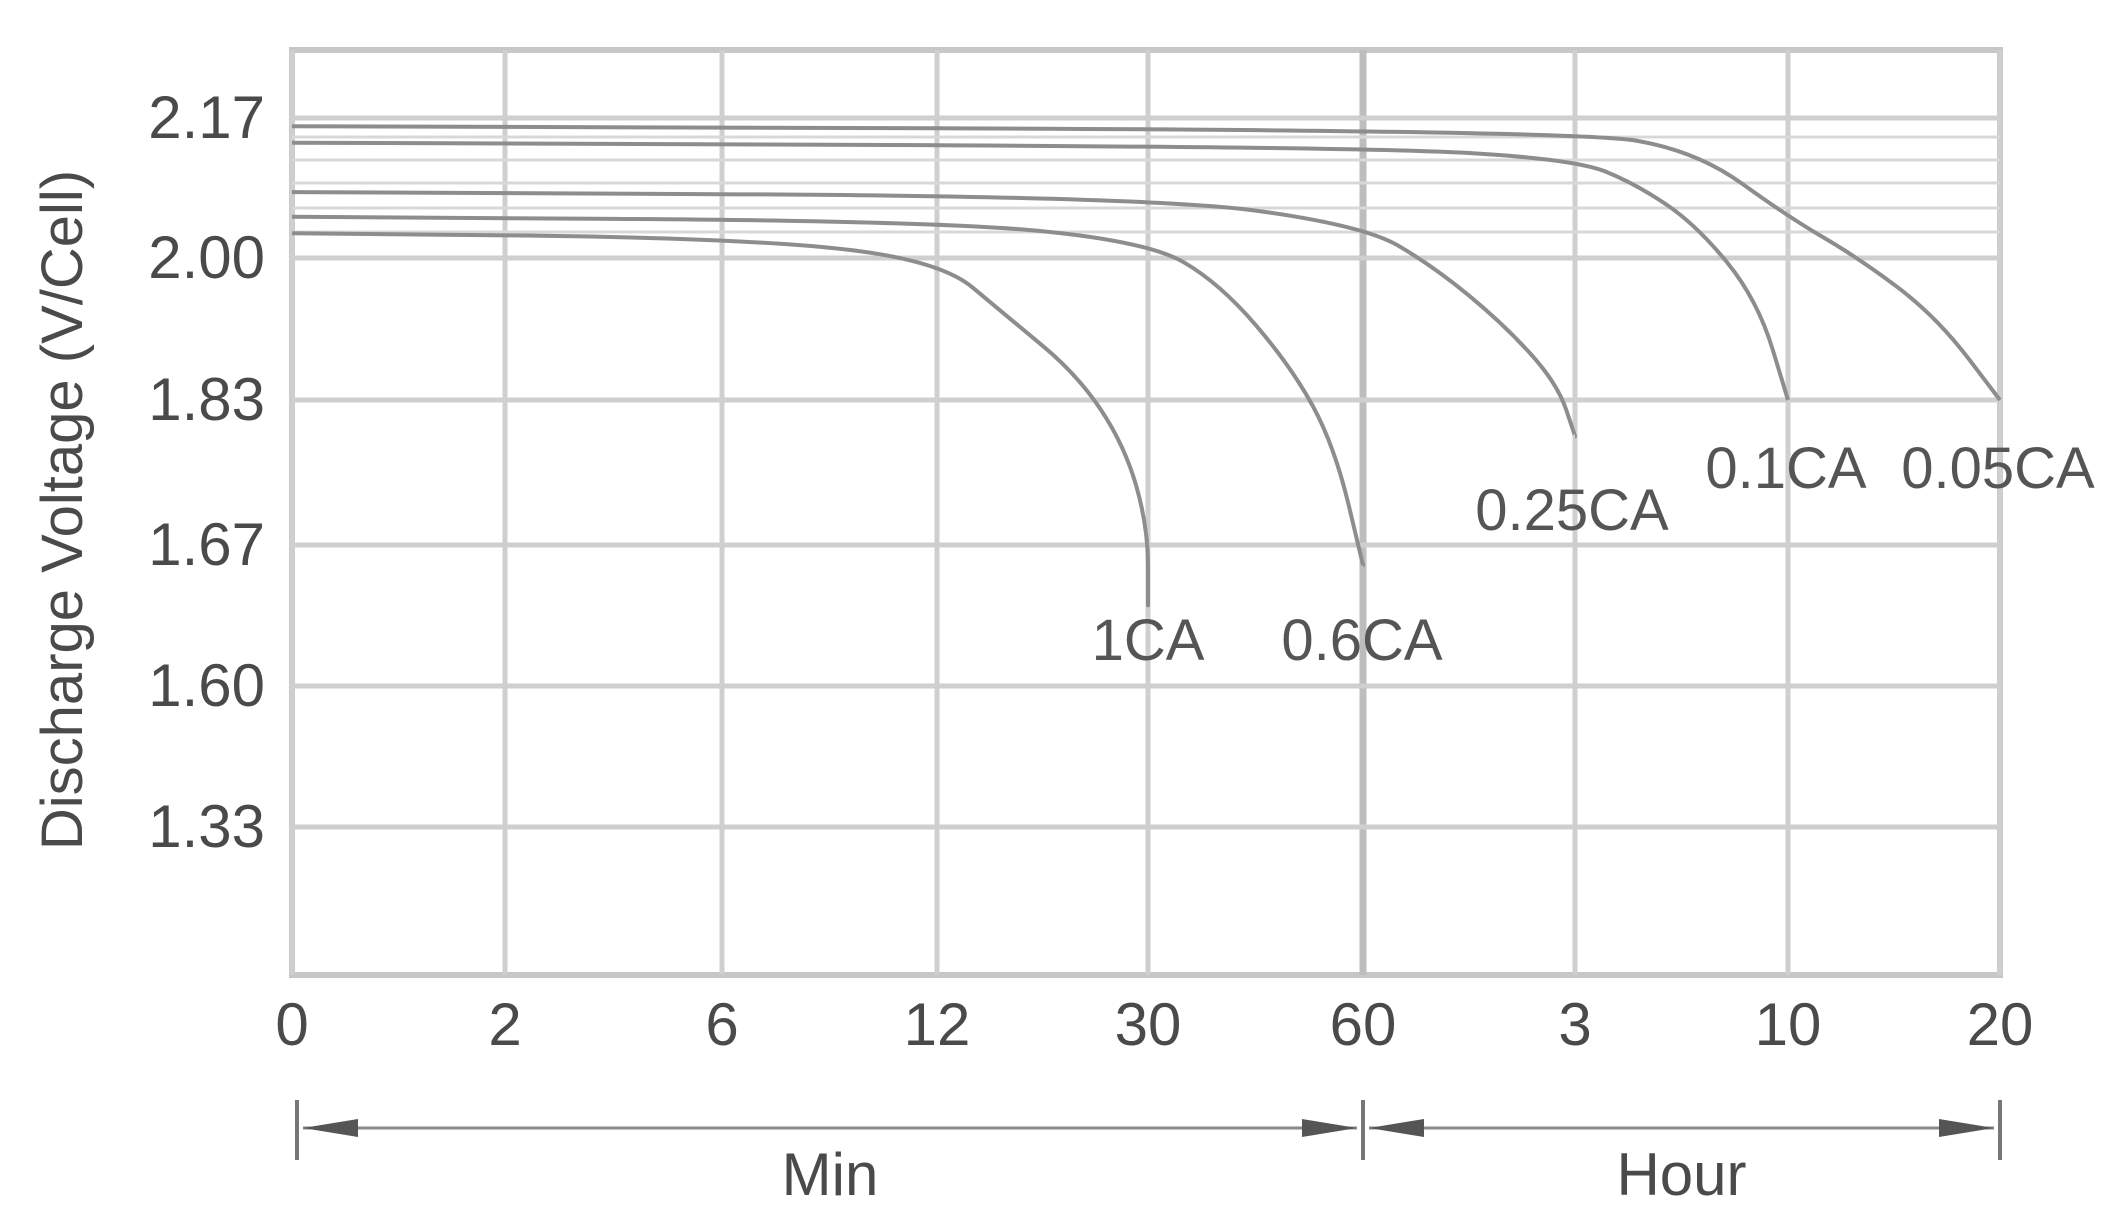  Describe the element at coordinates (206, 472) in the screenshot. I see `y-tick-labels: 2.17 2.00 1.83 1.67 1.60 1.33` at that location.